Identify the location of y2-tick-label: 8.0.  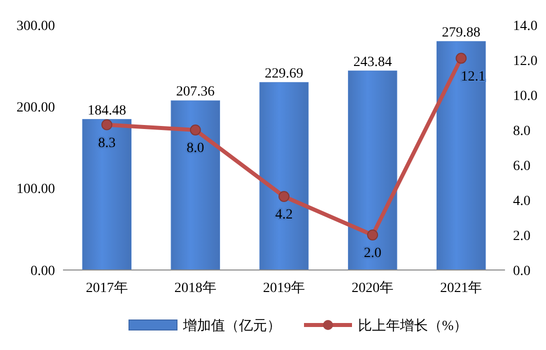
(521, 131).